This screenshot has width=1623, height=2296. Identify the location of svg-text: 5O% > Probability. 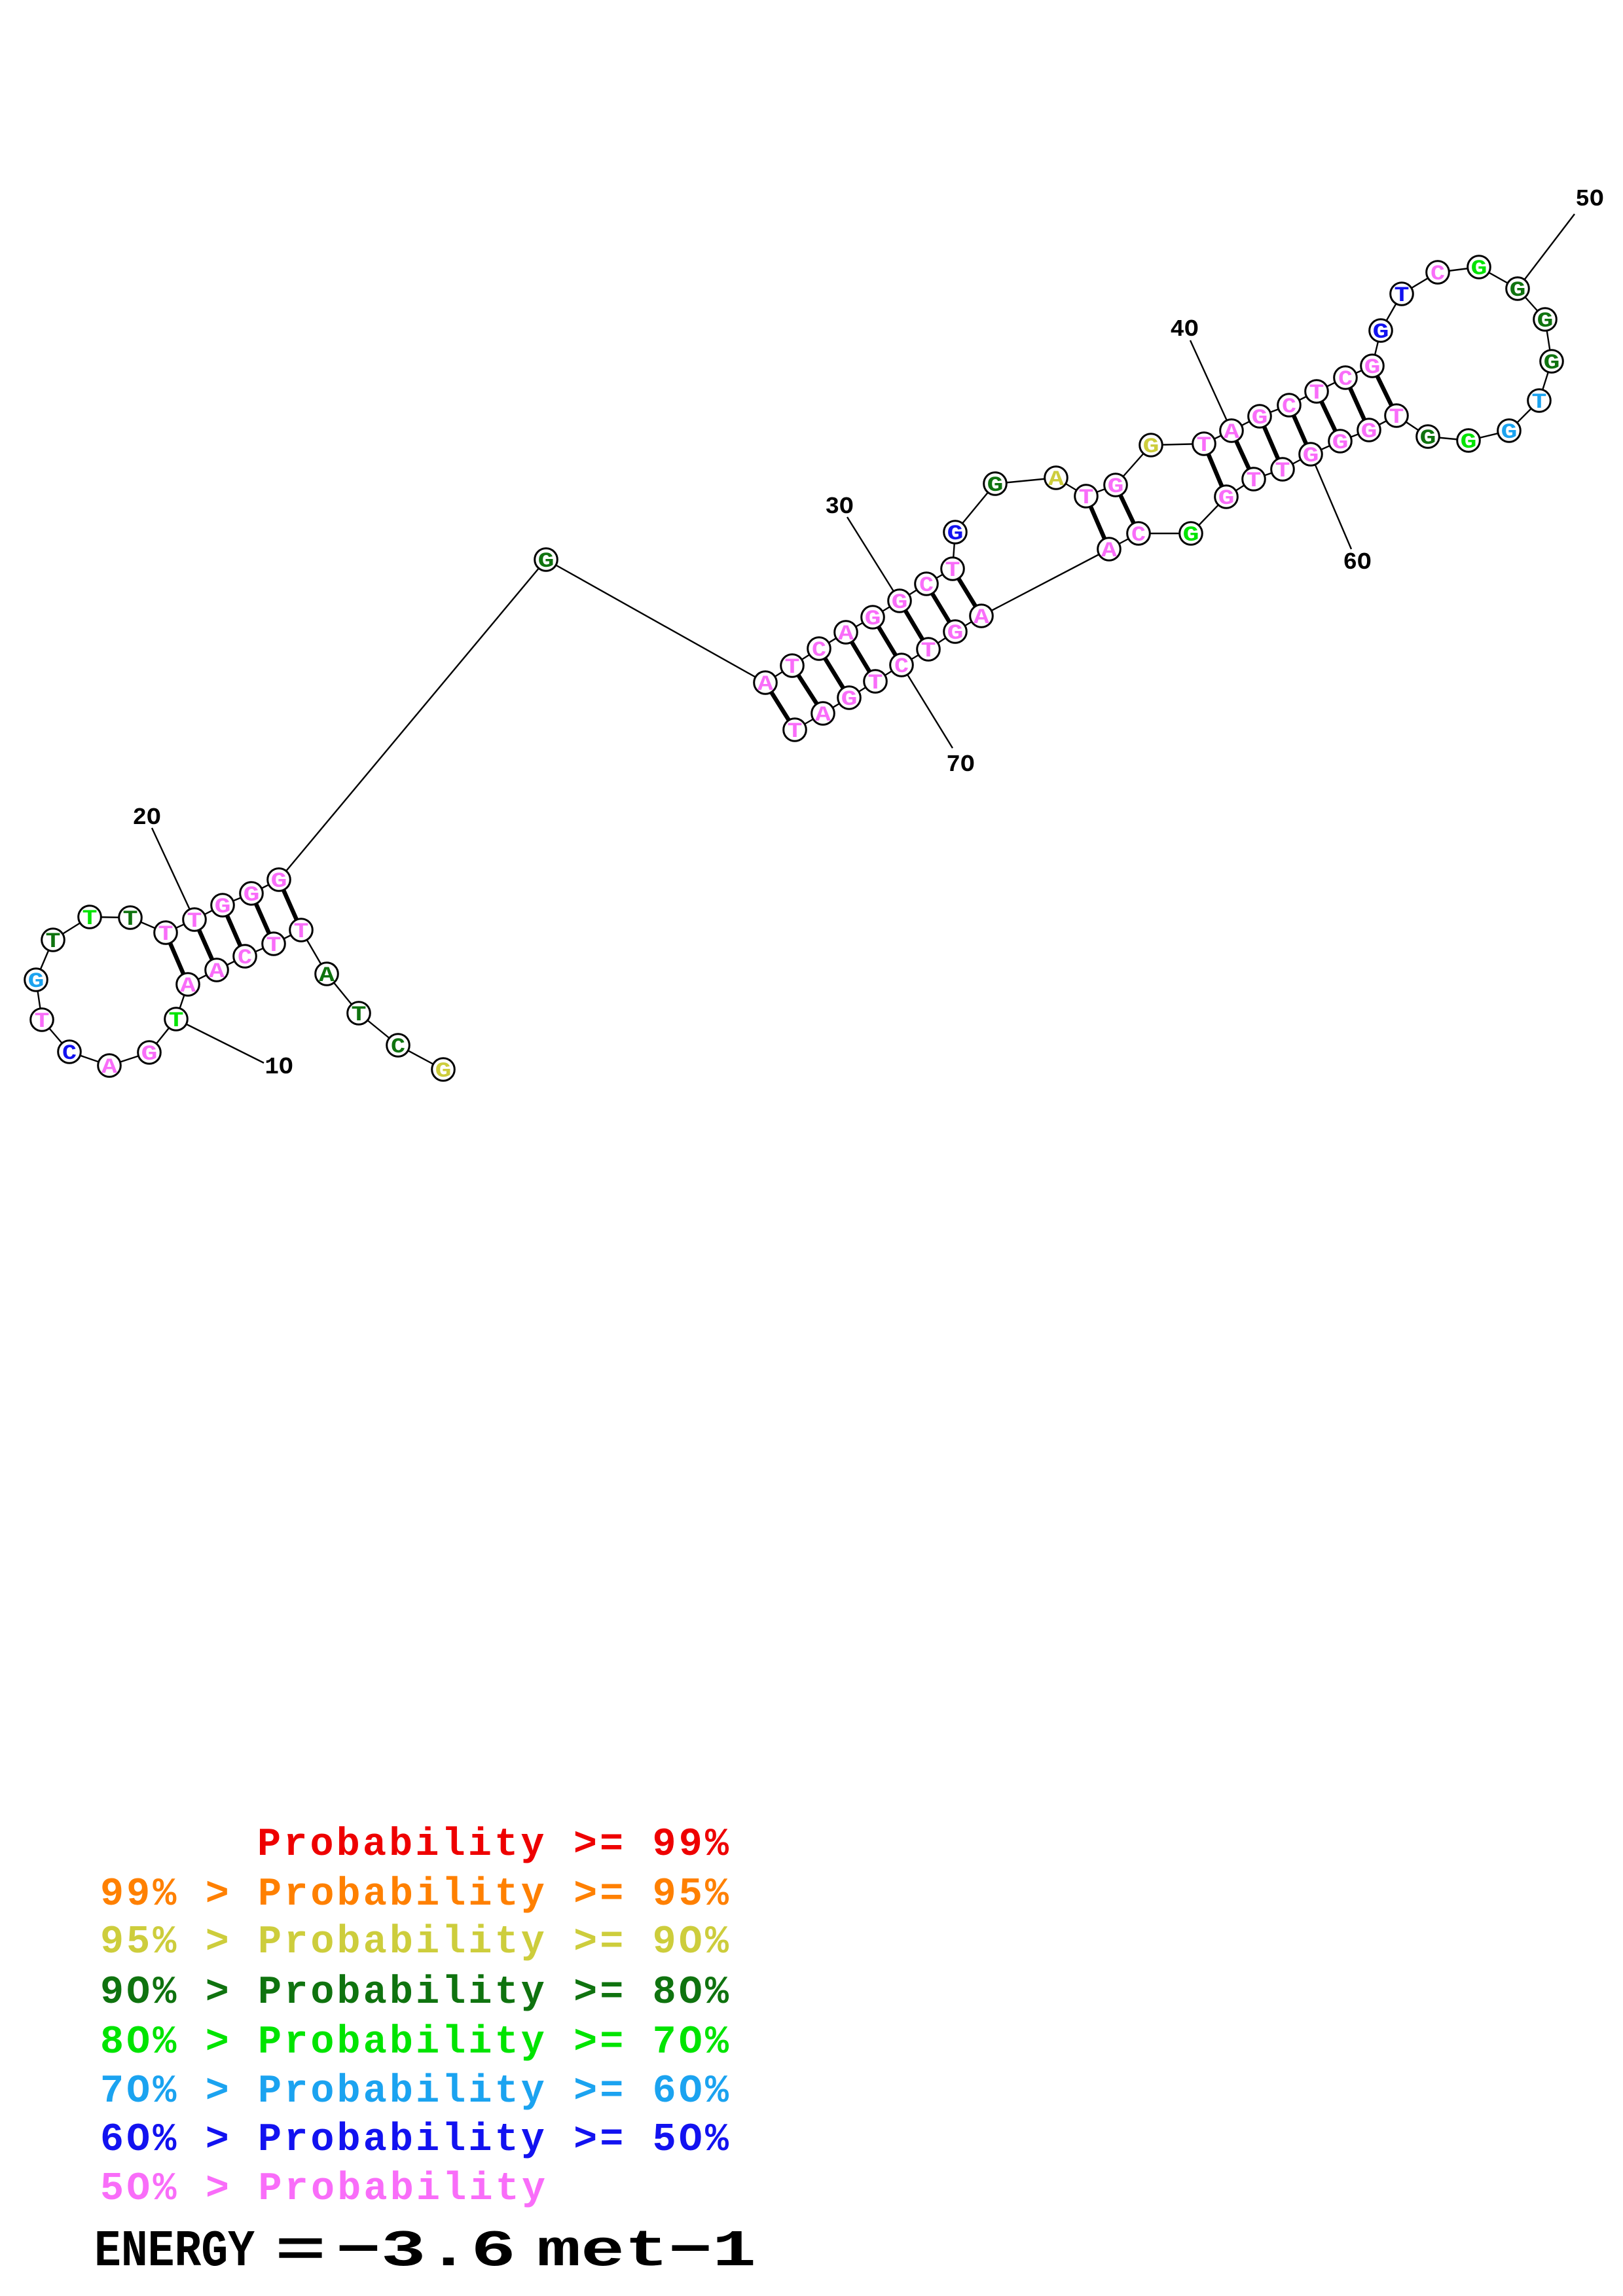
(322, 2189).